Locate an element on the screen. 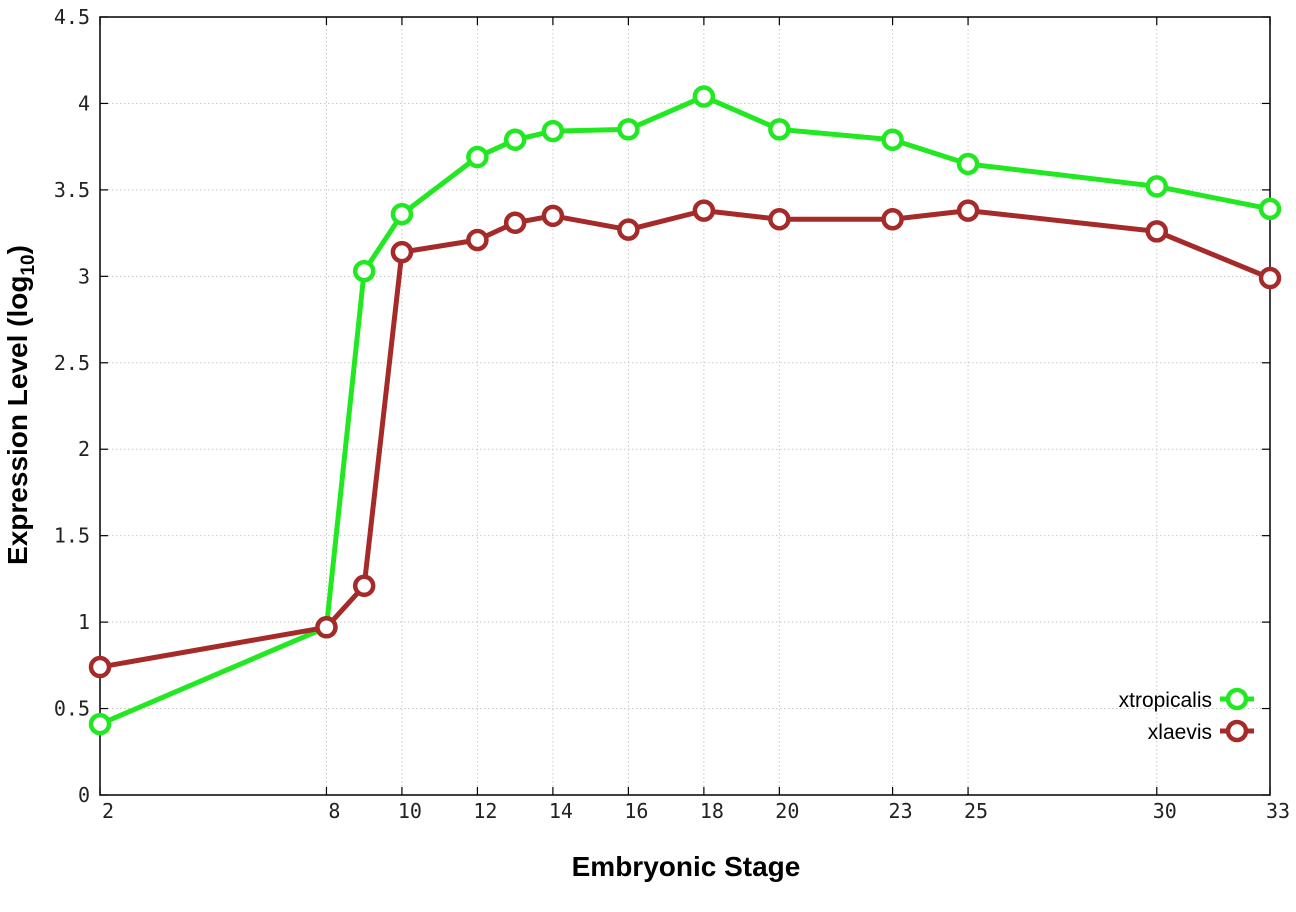  x-tick-label: 23 is located at coordinates (901, 811).